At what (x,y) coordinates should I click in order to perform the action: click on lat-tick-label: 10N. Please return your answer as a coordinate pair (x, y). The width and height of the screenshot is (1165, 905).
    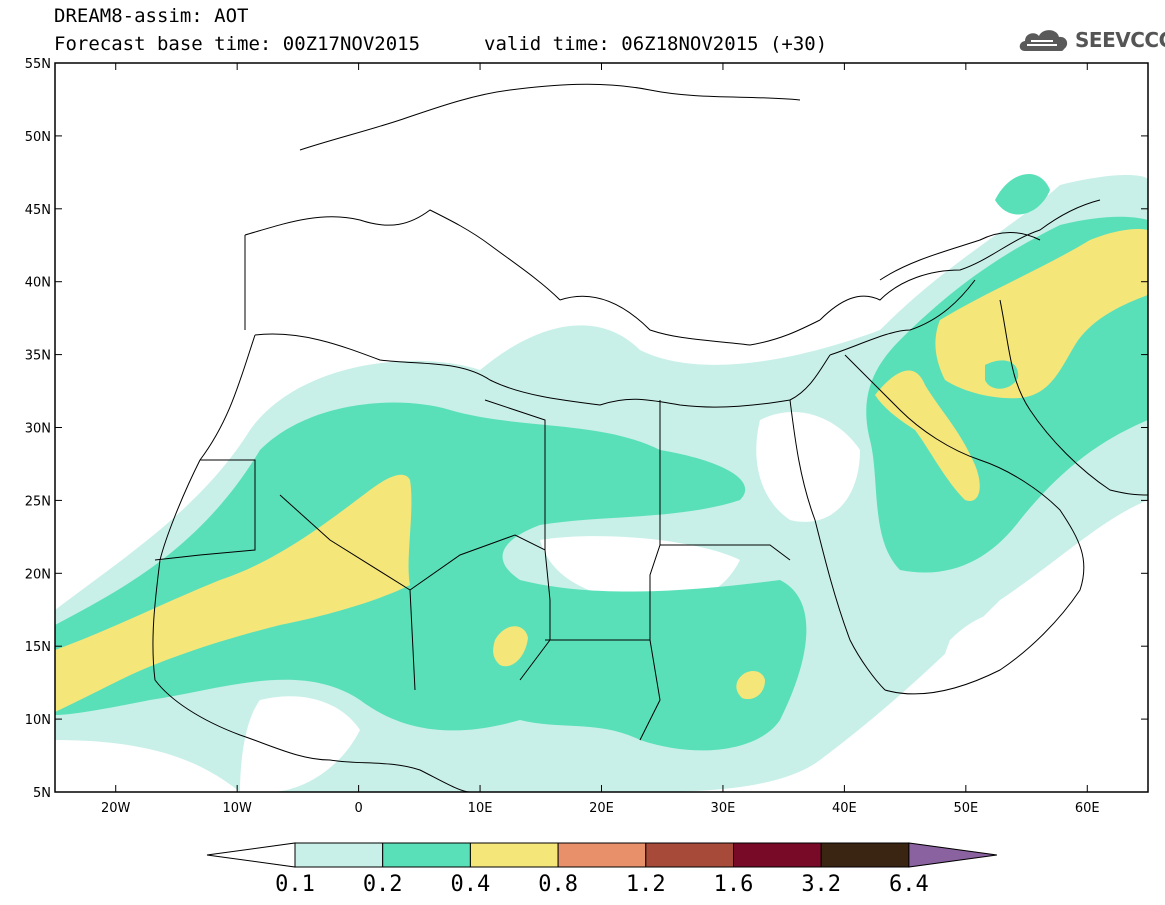
    Looking at the image, I should click on (38, 720).